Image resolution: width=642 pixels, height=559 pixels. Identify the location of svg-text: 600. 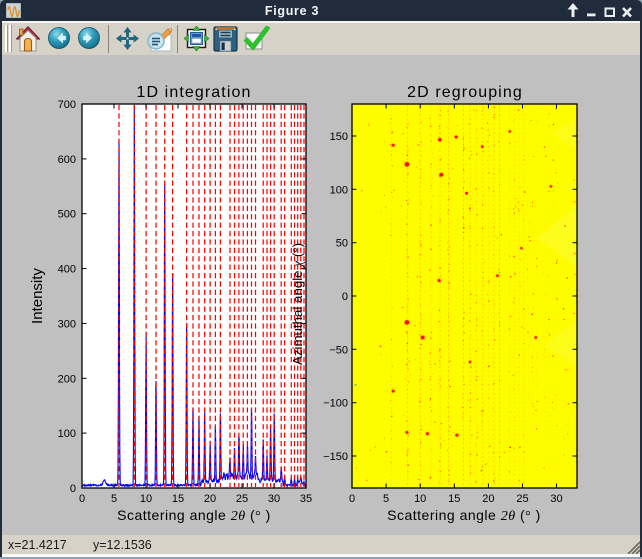
(67, 160).